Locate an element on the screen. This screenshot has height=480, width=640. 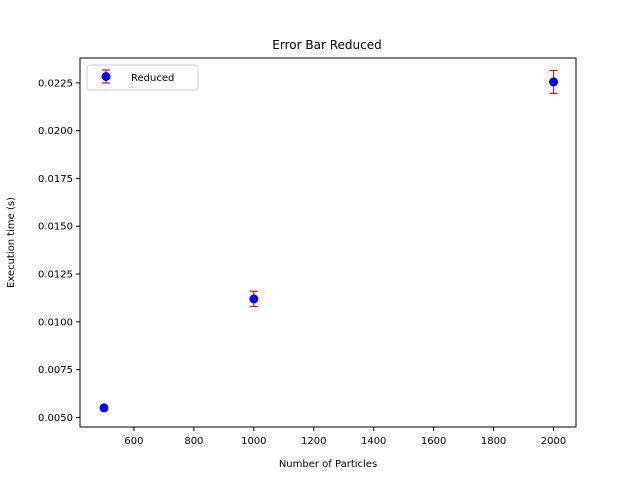
y-tick-label: 0.0125 is located at coordinates (55, 275).